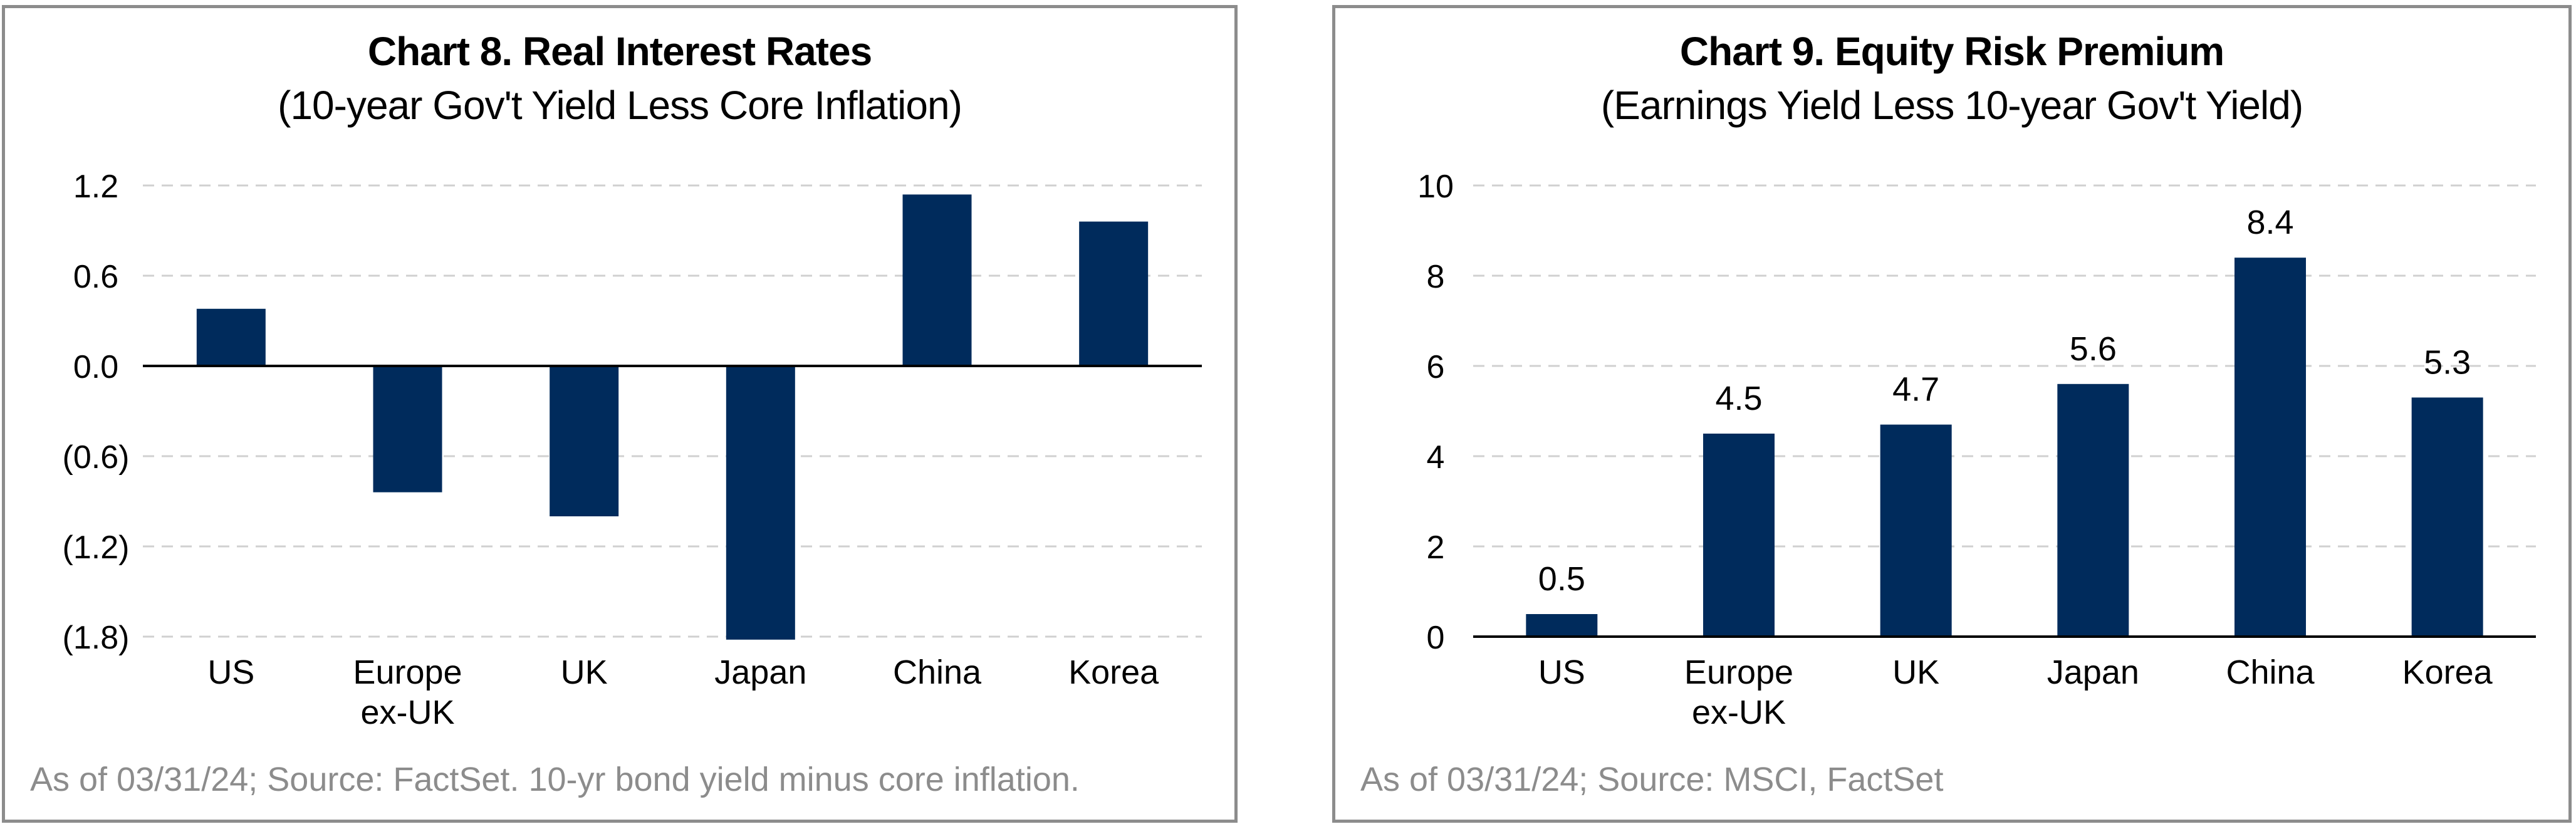 The height and width of the screenshot is (829, 2576). Describe the element at coordinates (1561, 579) in the screenshot. I see `data-label: 0.5` at that location.